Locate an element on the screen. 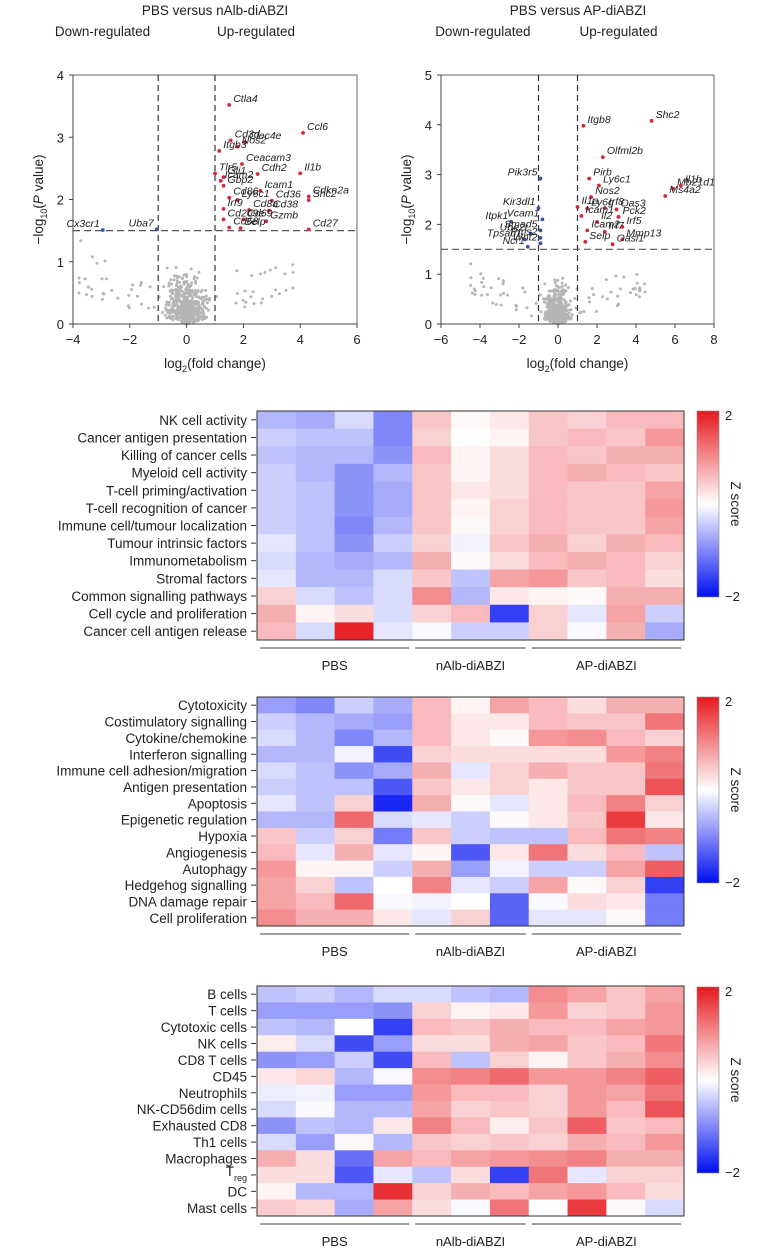 This screenshot has width=763, height=1258. up-regulated-label: Up-regulated is located at coordinates (619, 31).